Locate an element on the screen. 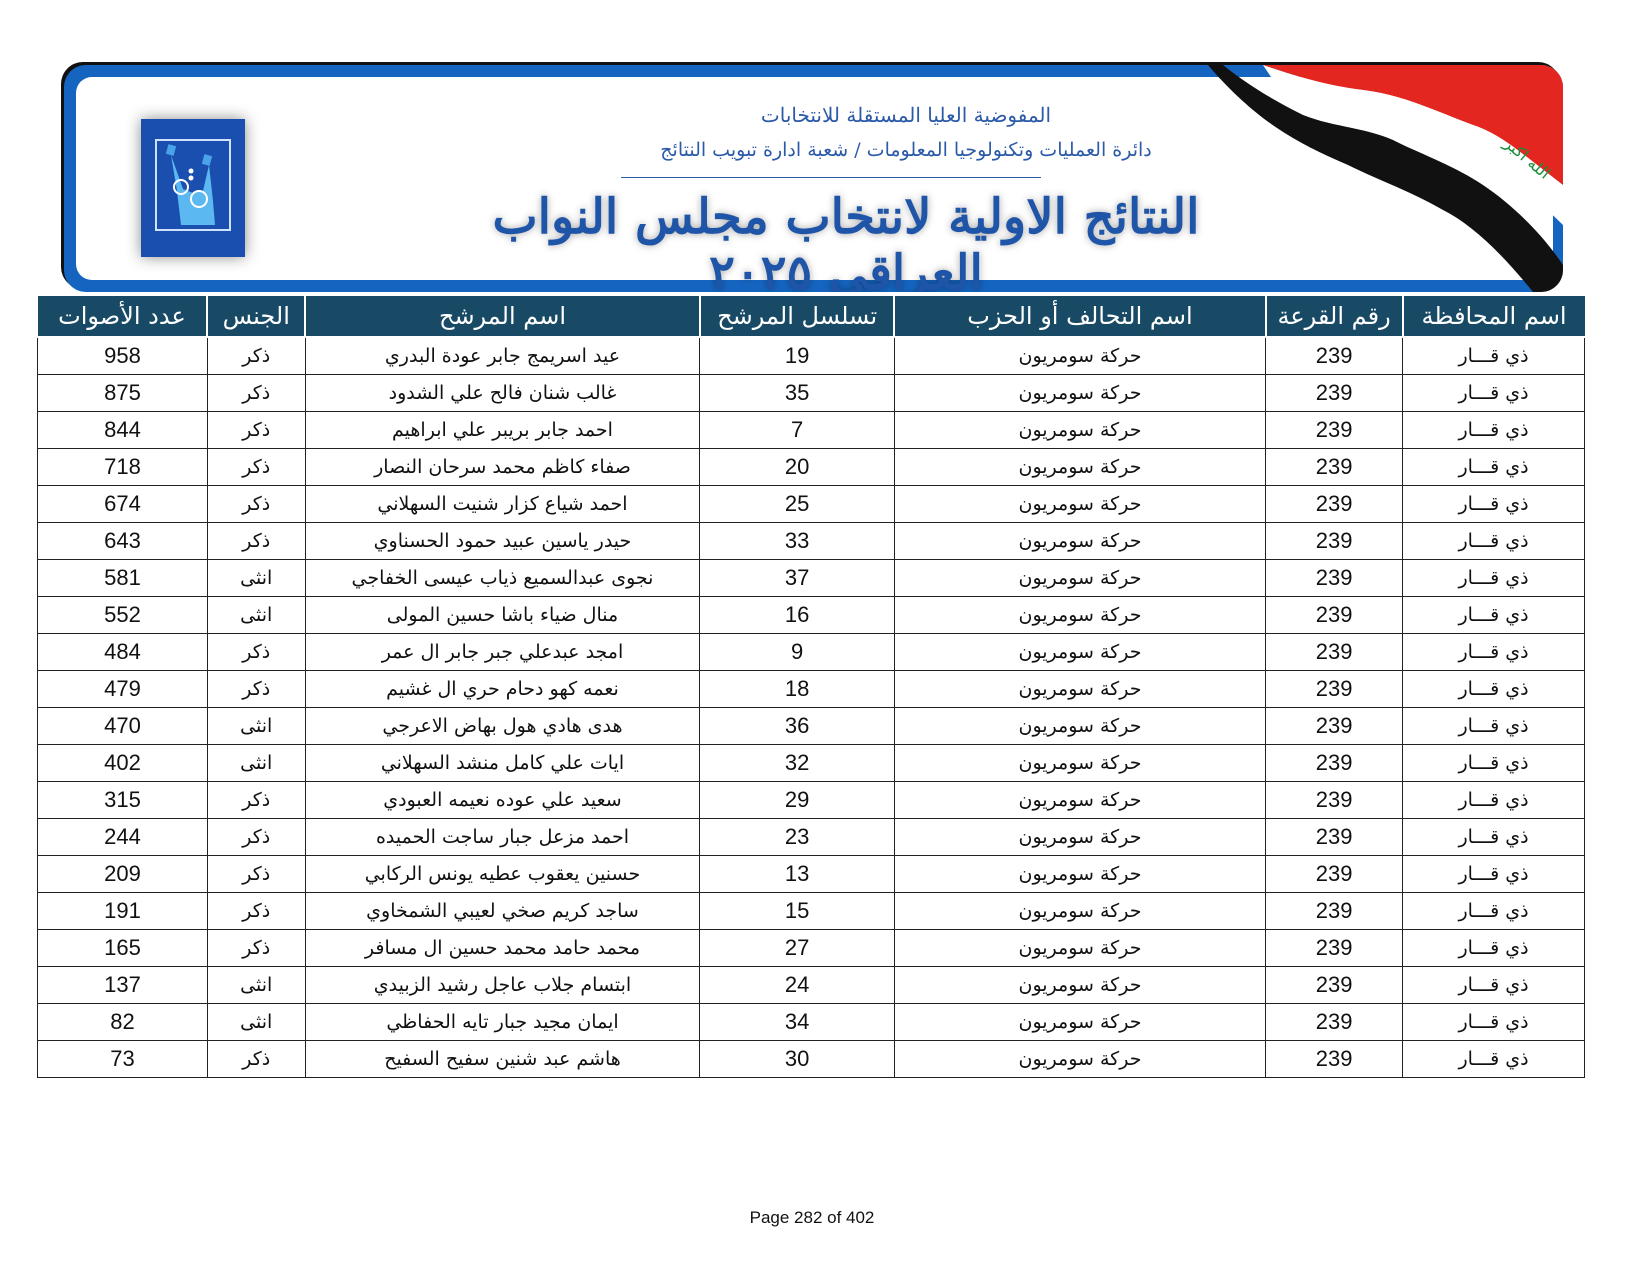 The image size is (1650, 1275). cell-candidate-name: ايمان مجيد جبار تايه الحفاظي is located at coordinates (502, 1022).